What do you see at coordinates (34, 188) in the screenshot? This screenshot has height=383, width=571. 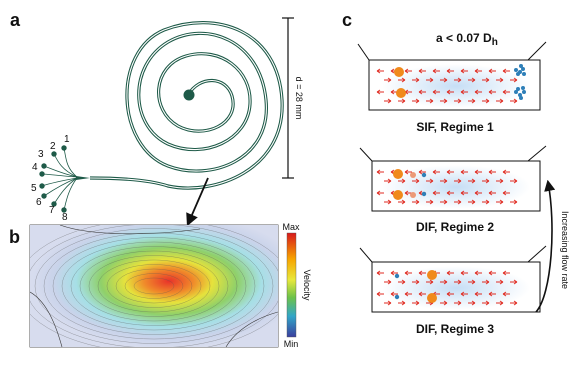 I see `outlet-number-5: 5` at bounding box center [34, 188].